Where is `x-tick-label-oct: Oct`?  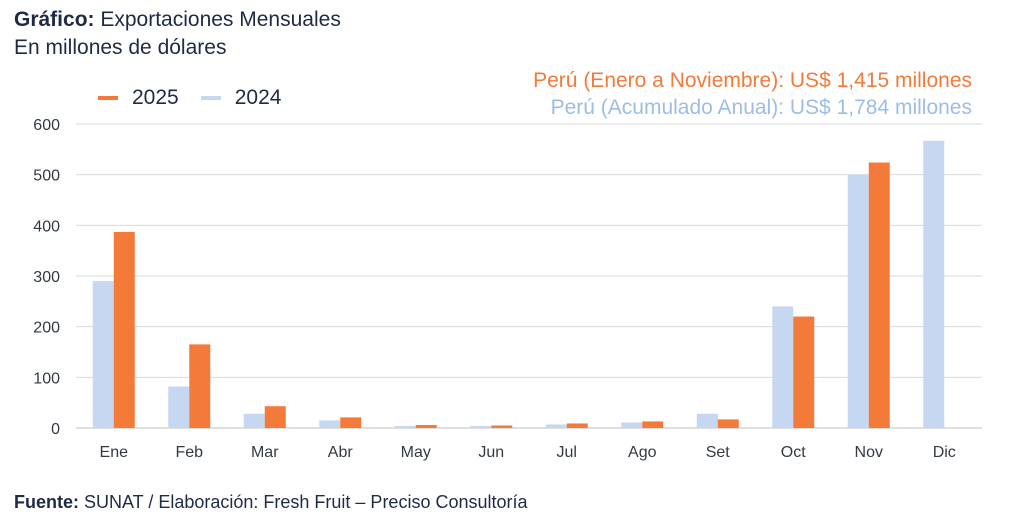 x-tick-label-oct: Oct is located at coordinates (793, 452).